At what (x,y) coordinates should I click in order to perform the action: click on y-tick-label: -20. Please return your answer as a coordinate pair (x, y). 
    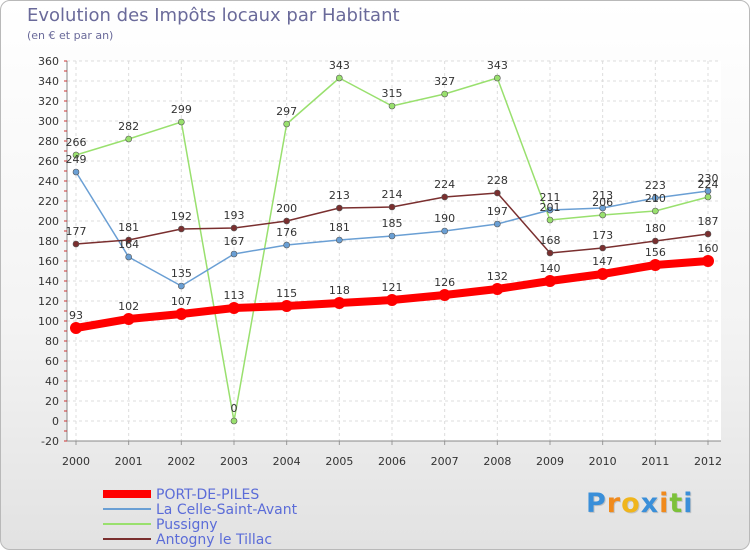
    Looking at the image, I should click on (50, 441).